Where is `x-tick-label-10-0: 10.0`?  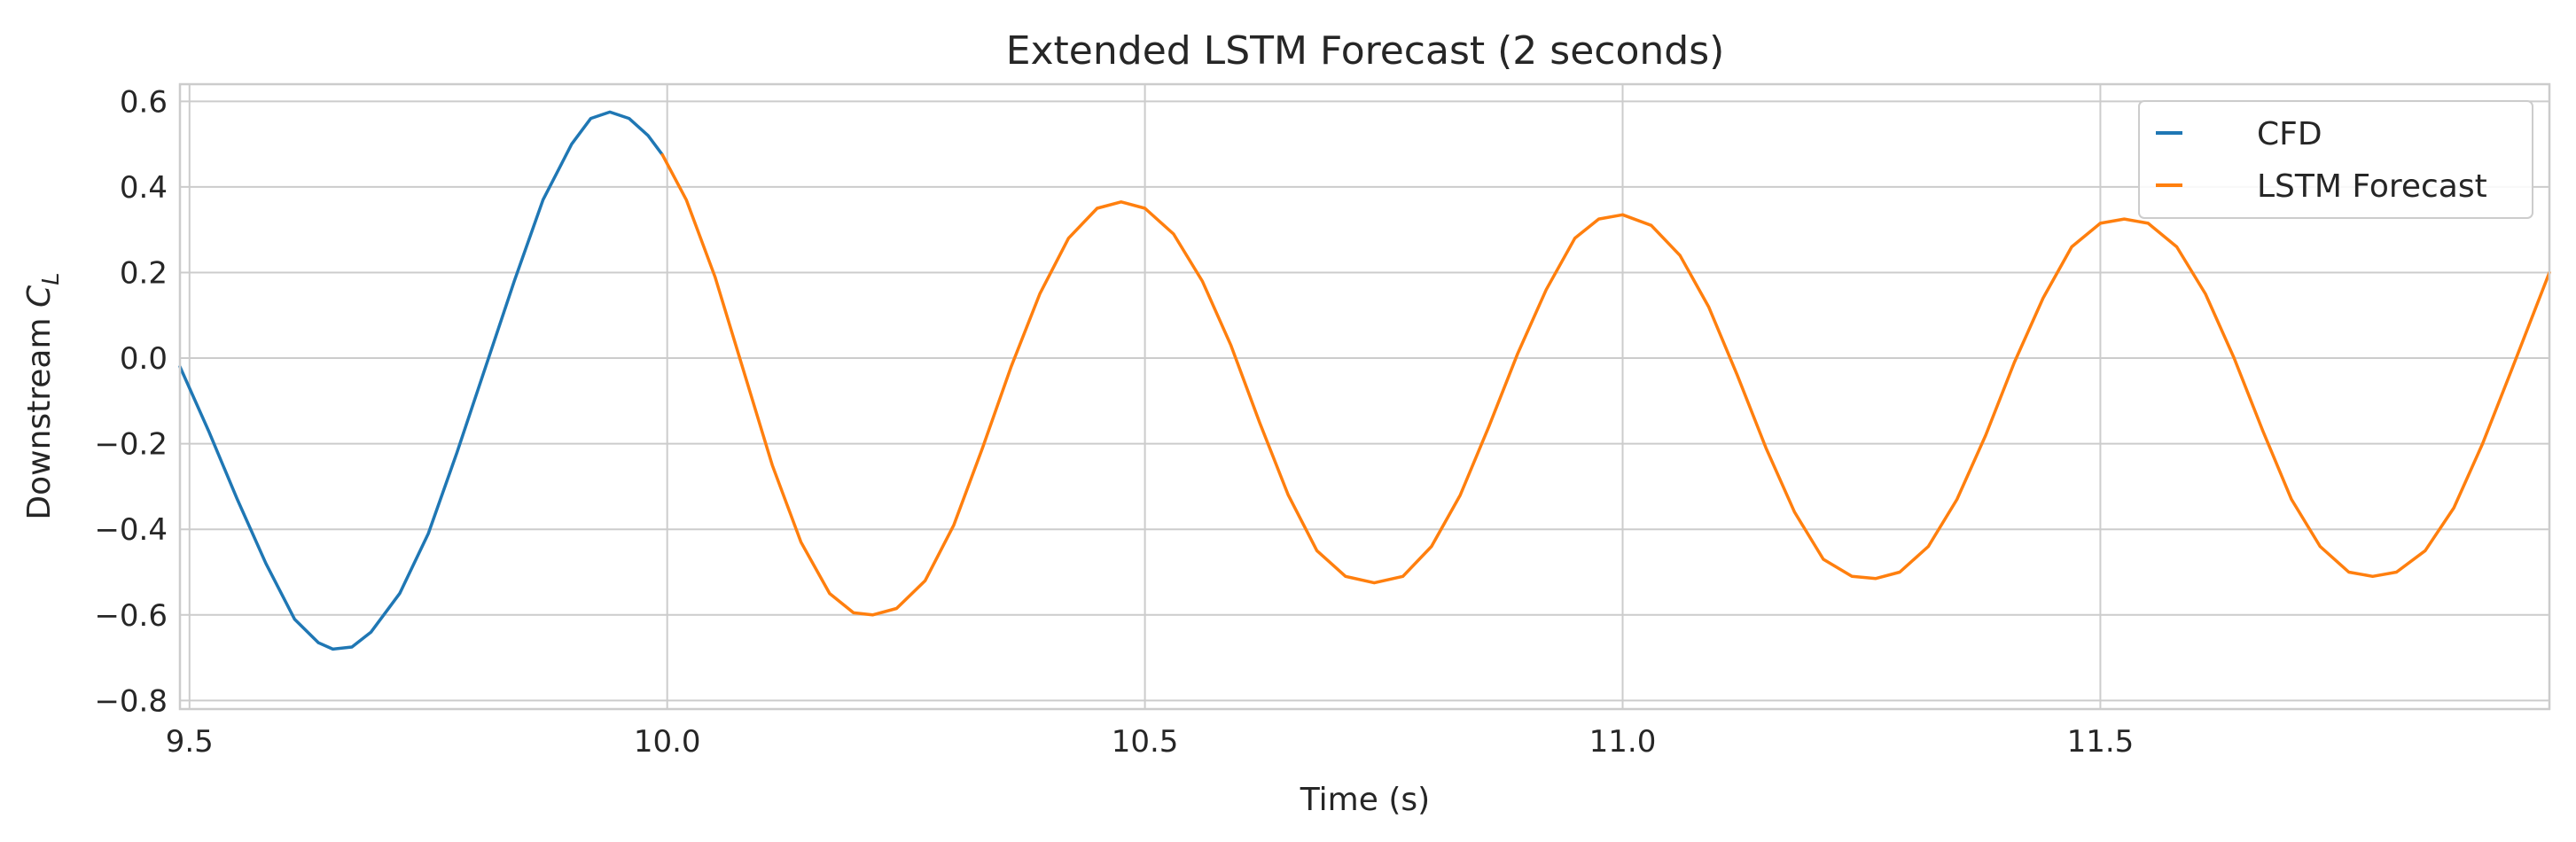 x-tick-label-10-0: 10.0 is located at coordinates (667, 742).